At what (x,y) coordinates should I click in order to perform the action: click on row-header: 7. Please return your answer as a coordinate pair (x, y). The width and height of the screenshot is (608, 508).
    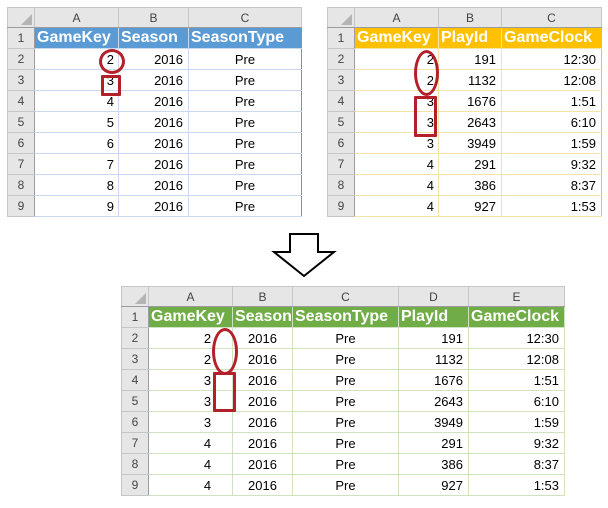
    Looking at the image, I should click on (21, 164).